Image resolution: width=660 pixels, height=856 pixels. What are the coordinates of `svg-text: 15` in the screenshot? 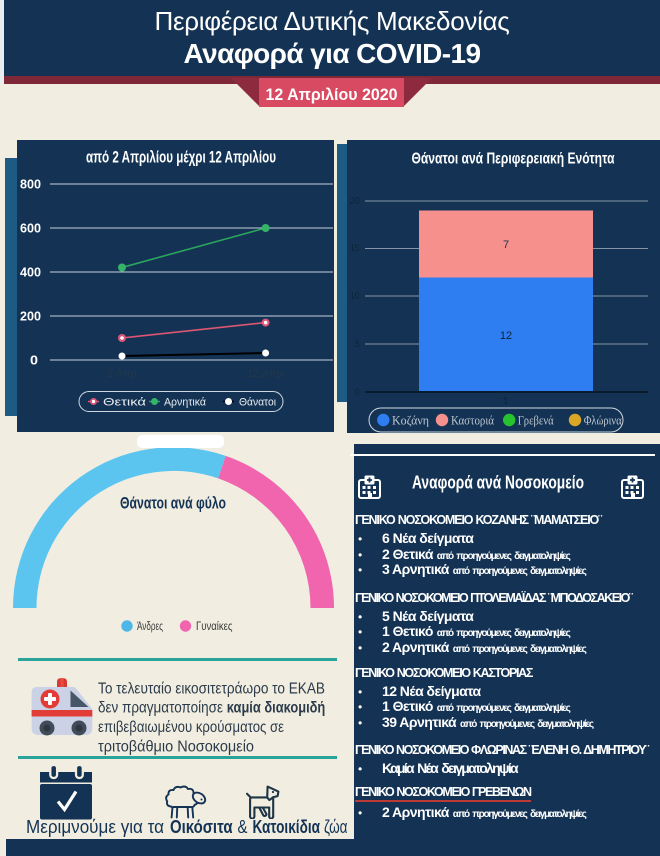 It's located at (355, 248).